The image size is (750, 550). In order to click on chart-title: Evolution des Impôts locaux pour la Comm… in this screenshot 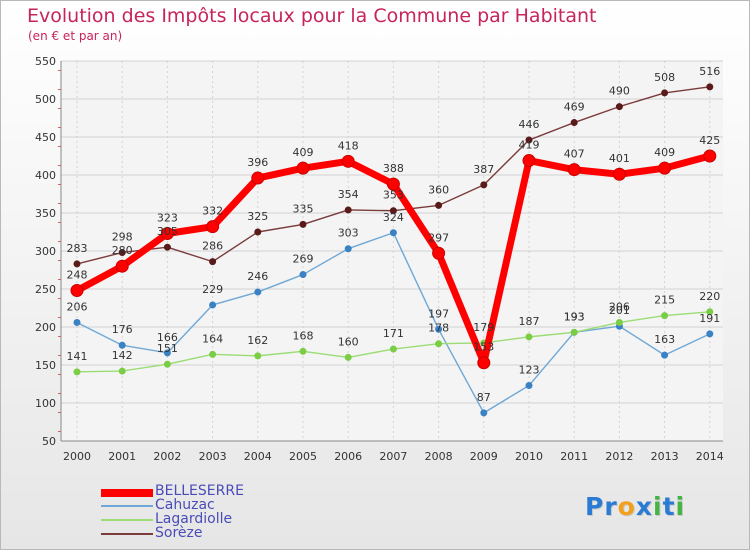, I will do `click(312, 16)`.